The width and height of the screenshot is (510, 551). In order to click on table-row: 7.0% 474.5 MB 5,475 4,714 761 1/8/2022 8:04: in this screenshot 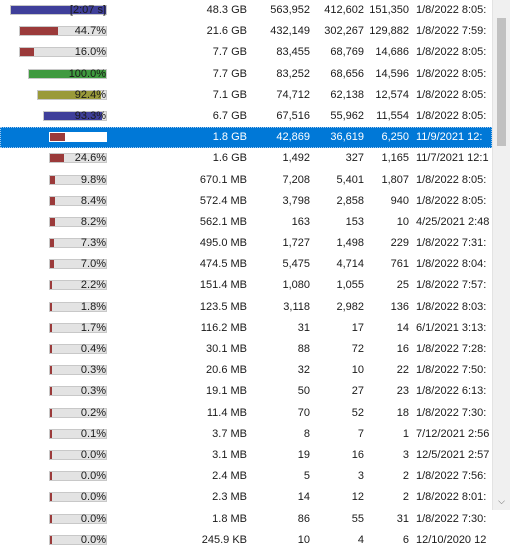, I will do `click(246, 264)`.